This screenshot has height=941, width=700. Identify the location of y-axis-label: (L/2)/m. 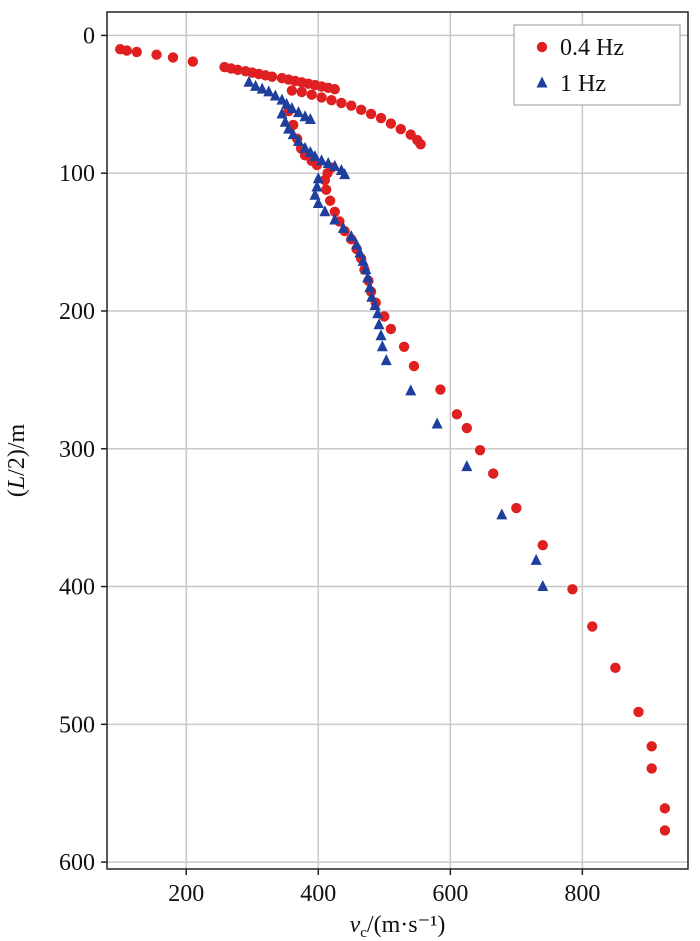
(17, 460).